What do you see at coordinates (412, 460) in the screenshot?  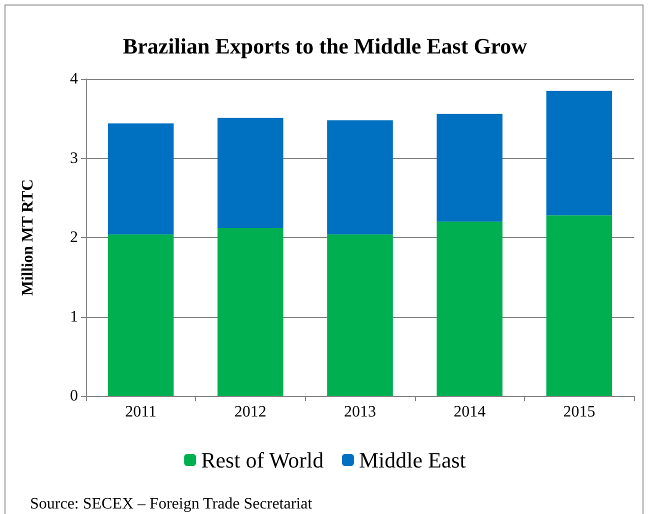 I see `legend-label: Middle East` at bounding box center [412, 460].